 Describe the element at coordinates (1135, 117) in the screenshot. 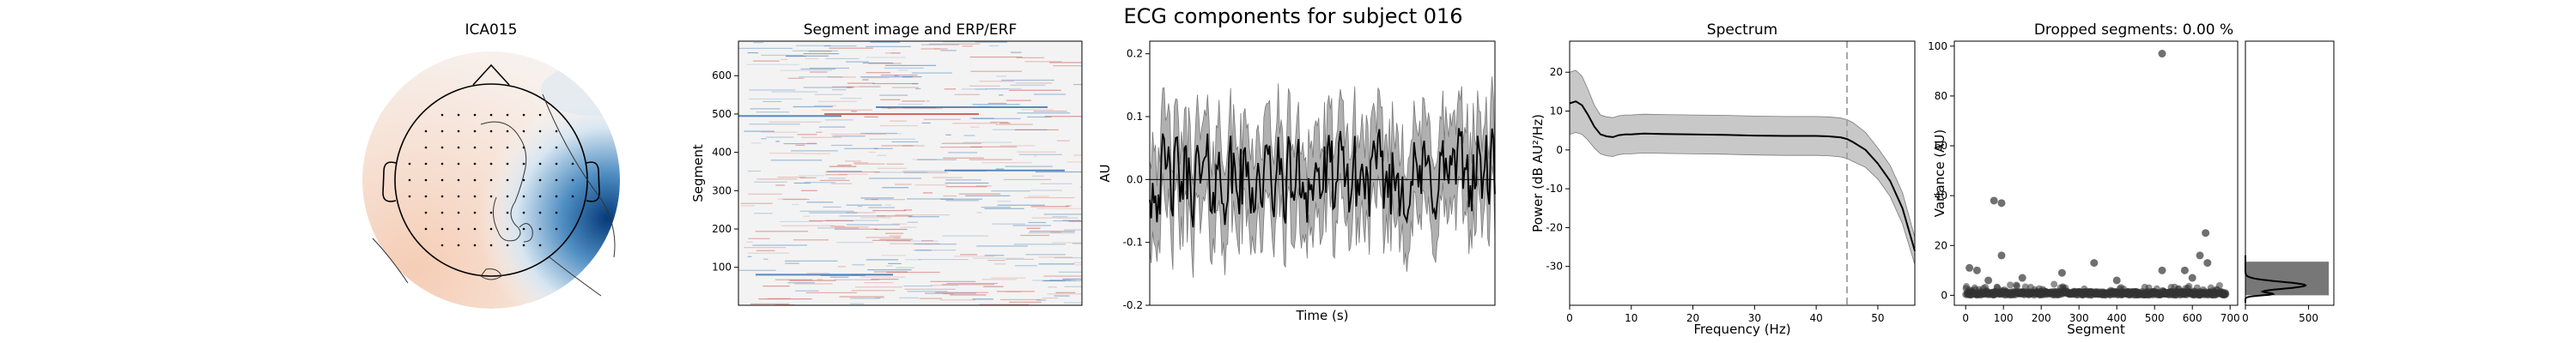

I see `erp-ytick-label: 0.1` at that location.